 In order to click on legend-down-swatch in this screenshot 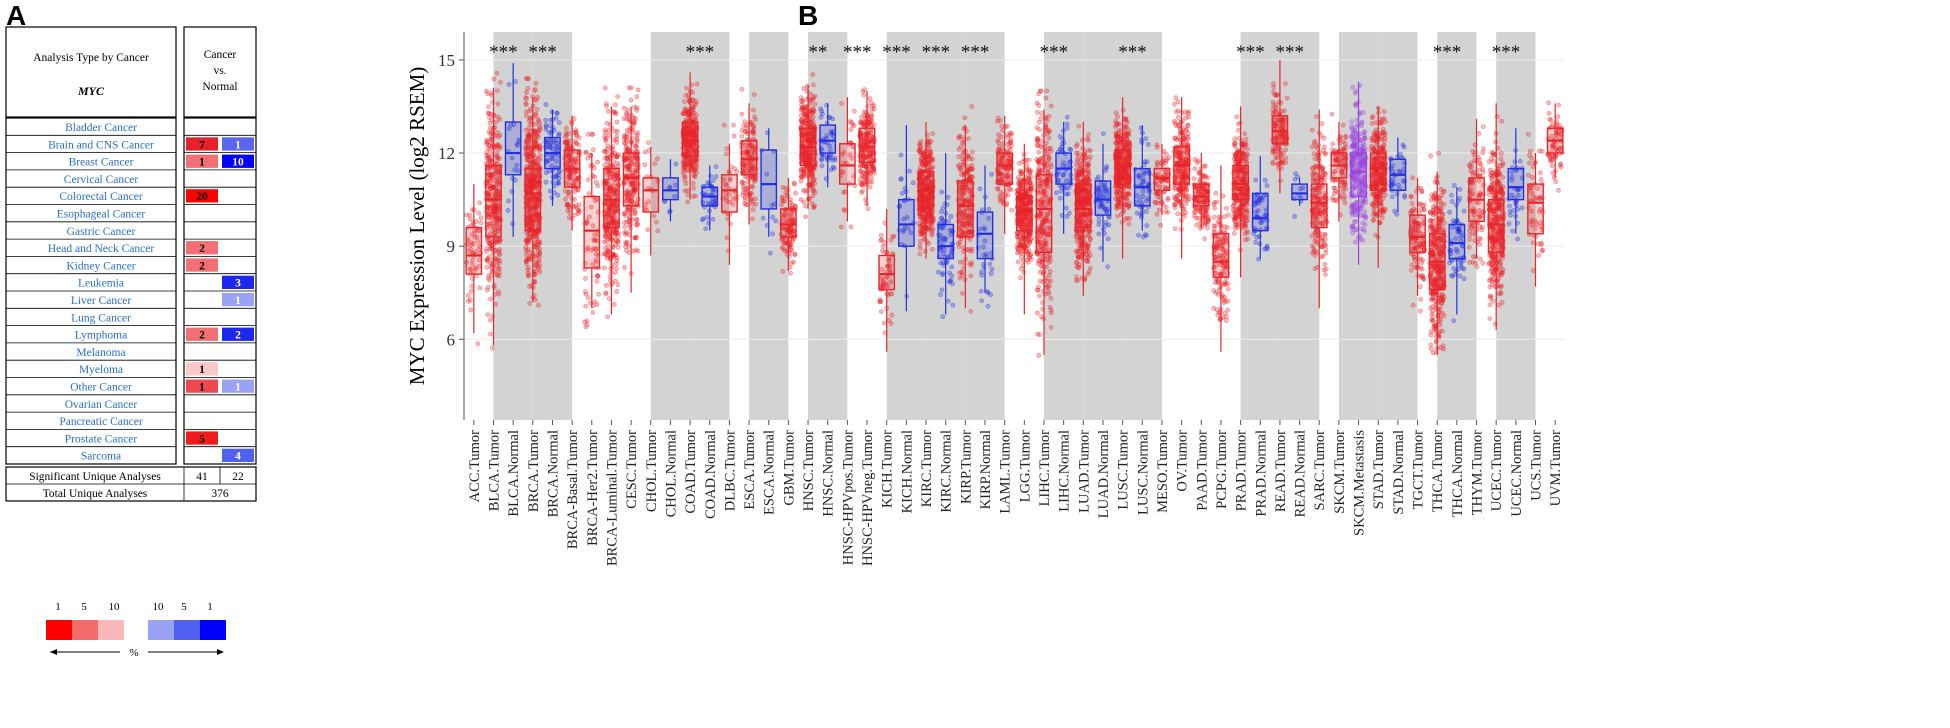, I will do `click(187, 630)`.